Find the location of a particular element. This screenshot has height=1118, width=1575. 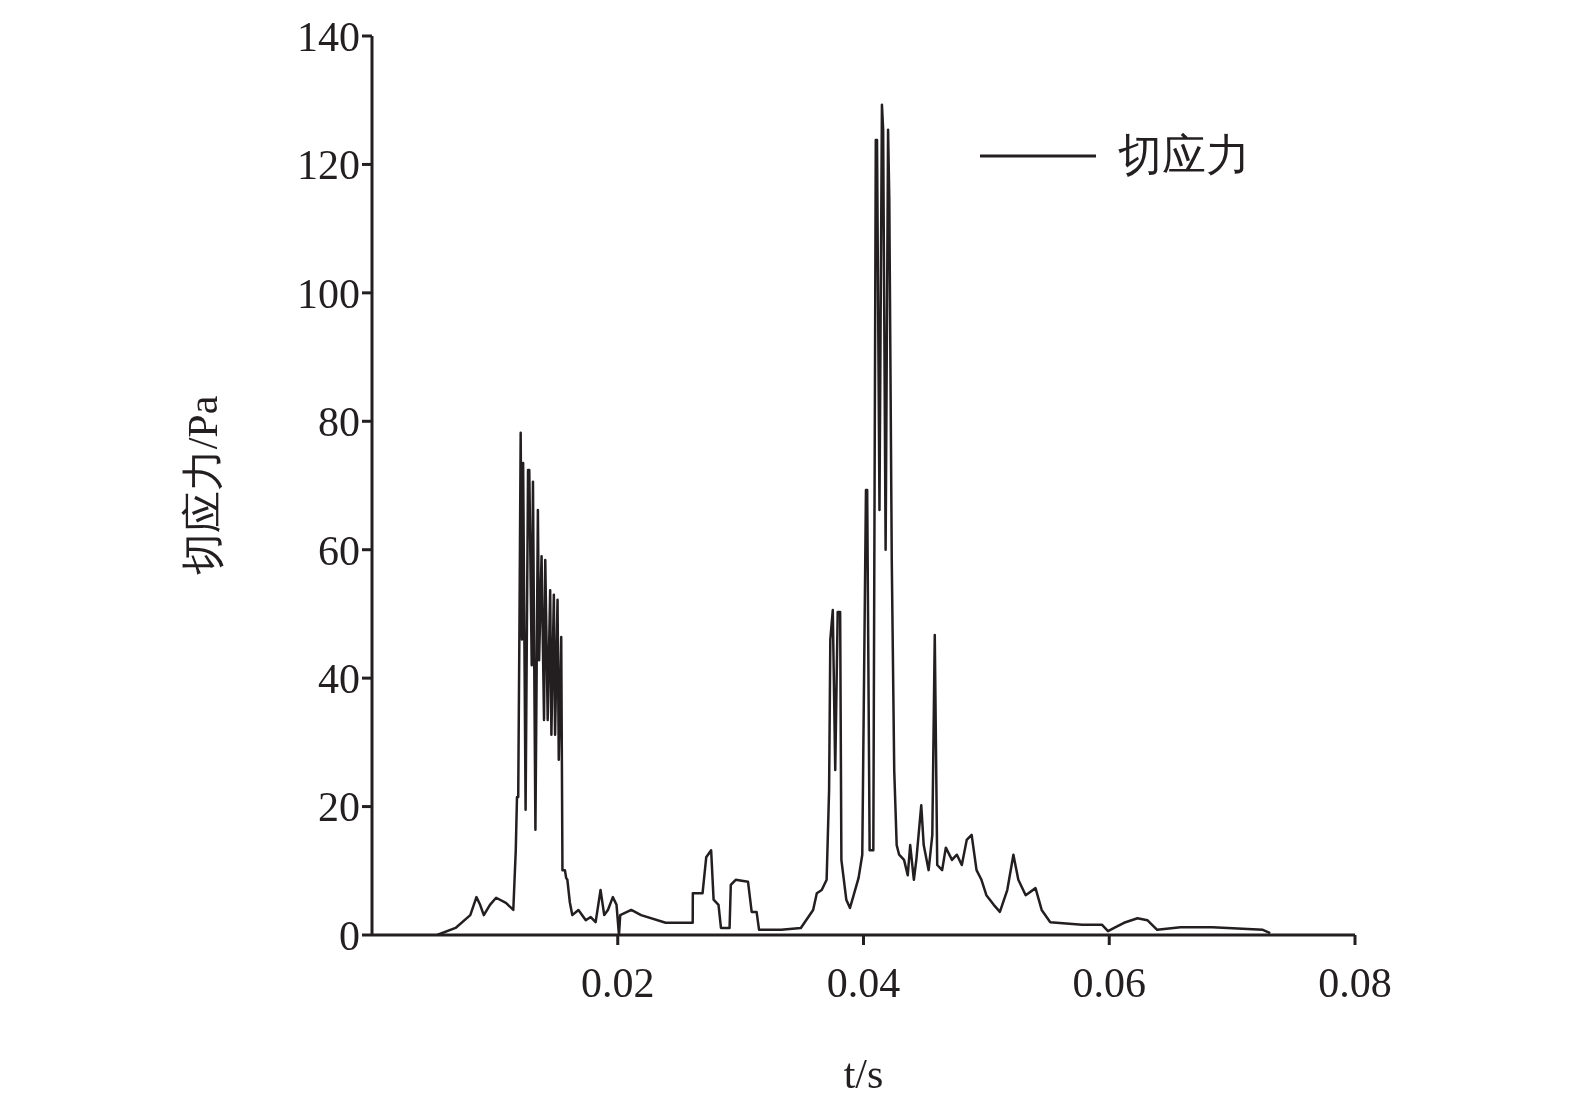

x-axis-title: t/s is located at coordinates (863, 1074).